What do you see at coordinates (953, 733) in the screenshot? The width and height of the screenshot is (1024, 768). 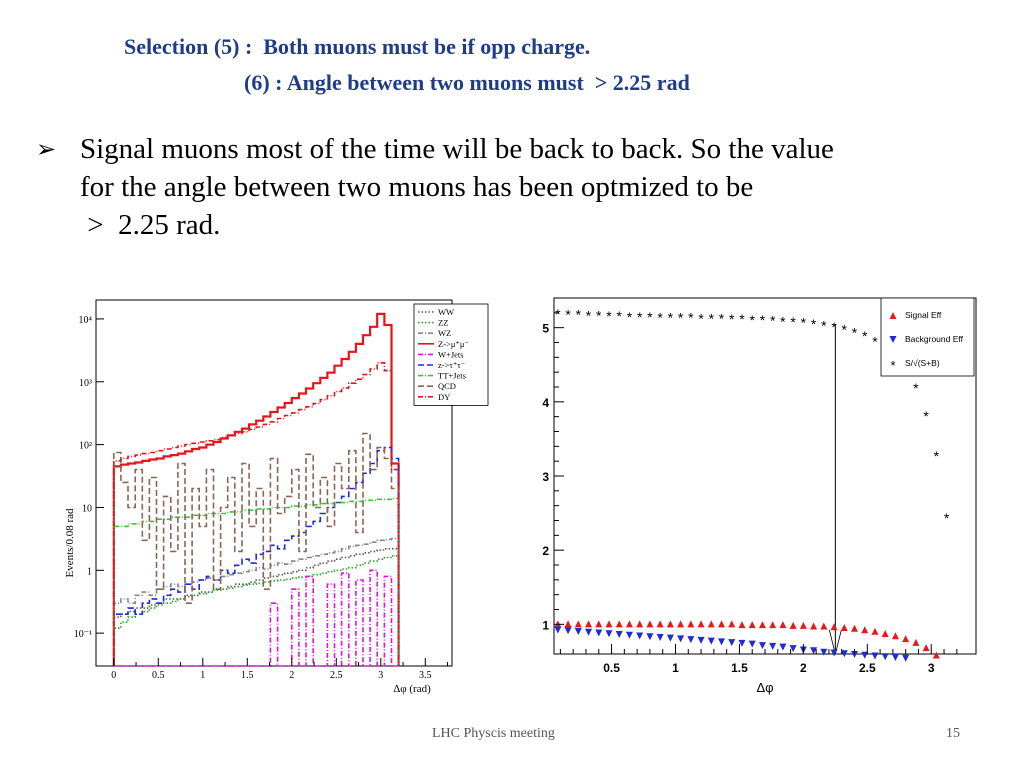 I see `page-number: 15` at bounding box center [953, 733].